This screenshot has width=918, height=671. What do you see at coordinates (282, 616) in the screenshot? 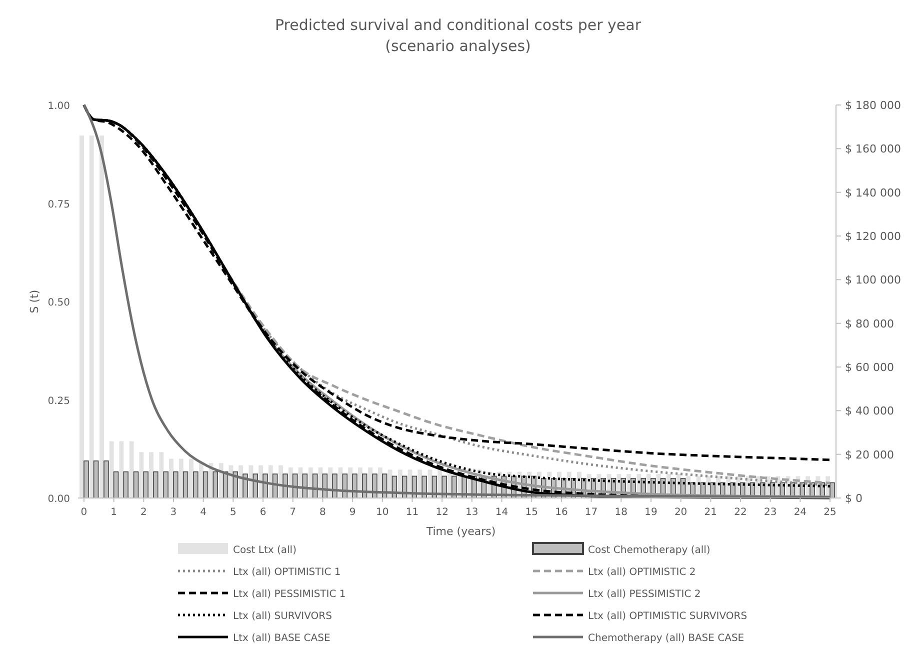
I see `legend-label: Ltx (all) SURVIVORS` at bounding box center [282, 616].